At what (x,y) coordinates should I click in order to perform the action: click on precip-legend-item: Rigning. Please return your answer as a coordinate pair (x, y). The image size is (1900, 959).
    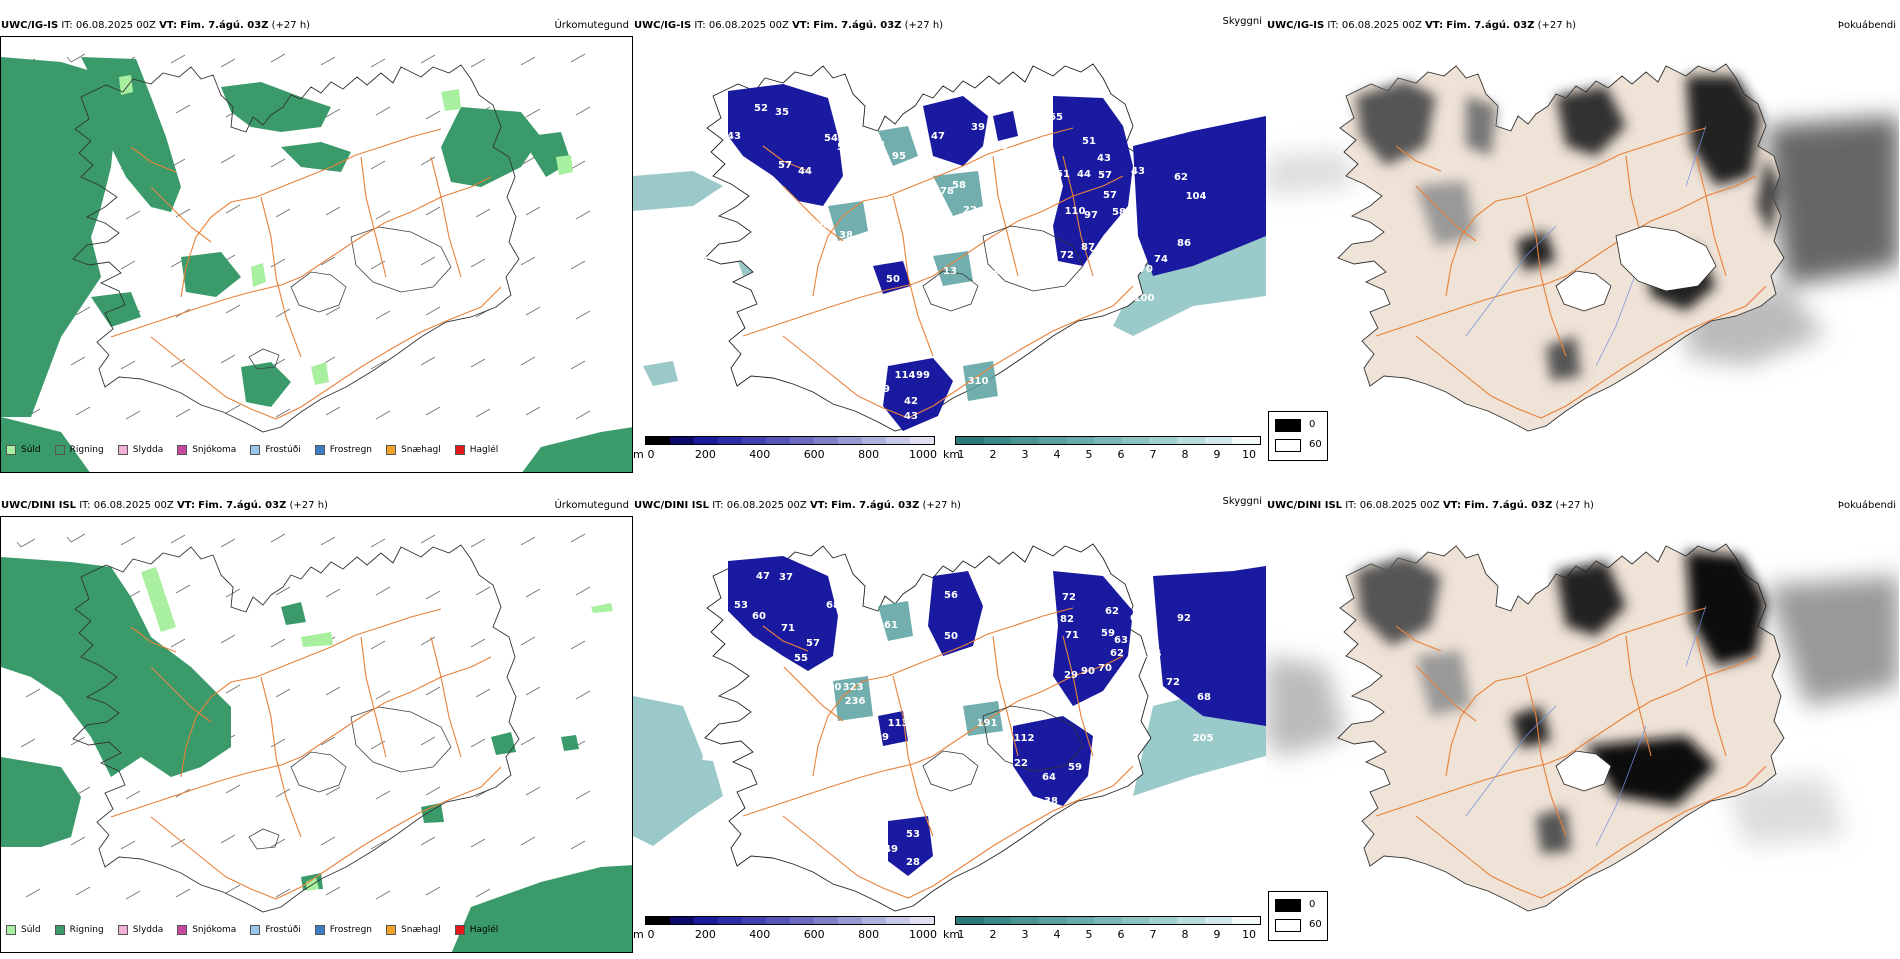
    Looking at the image, I should click on (79, 450).